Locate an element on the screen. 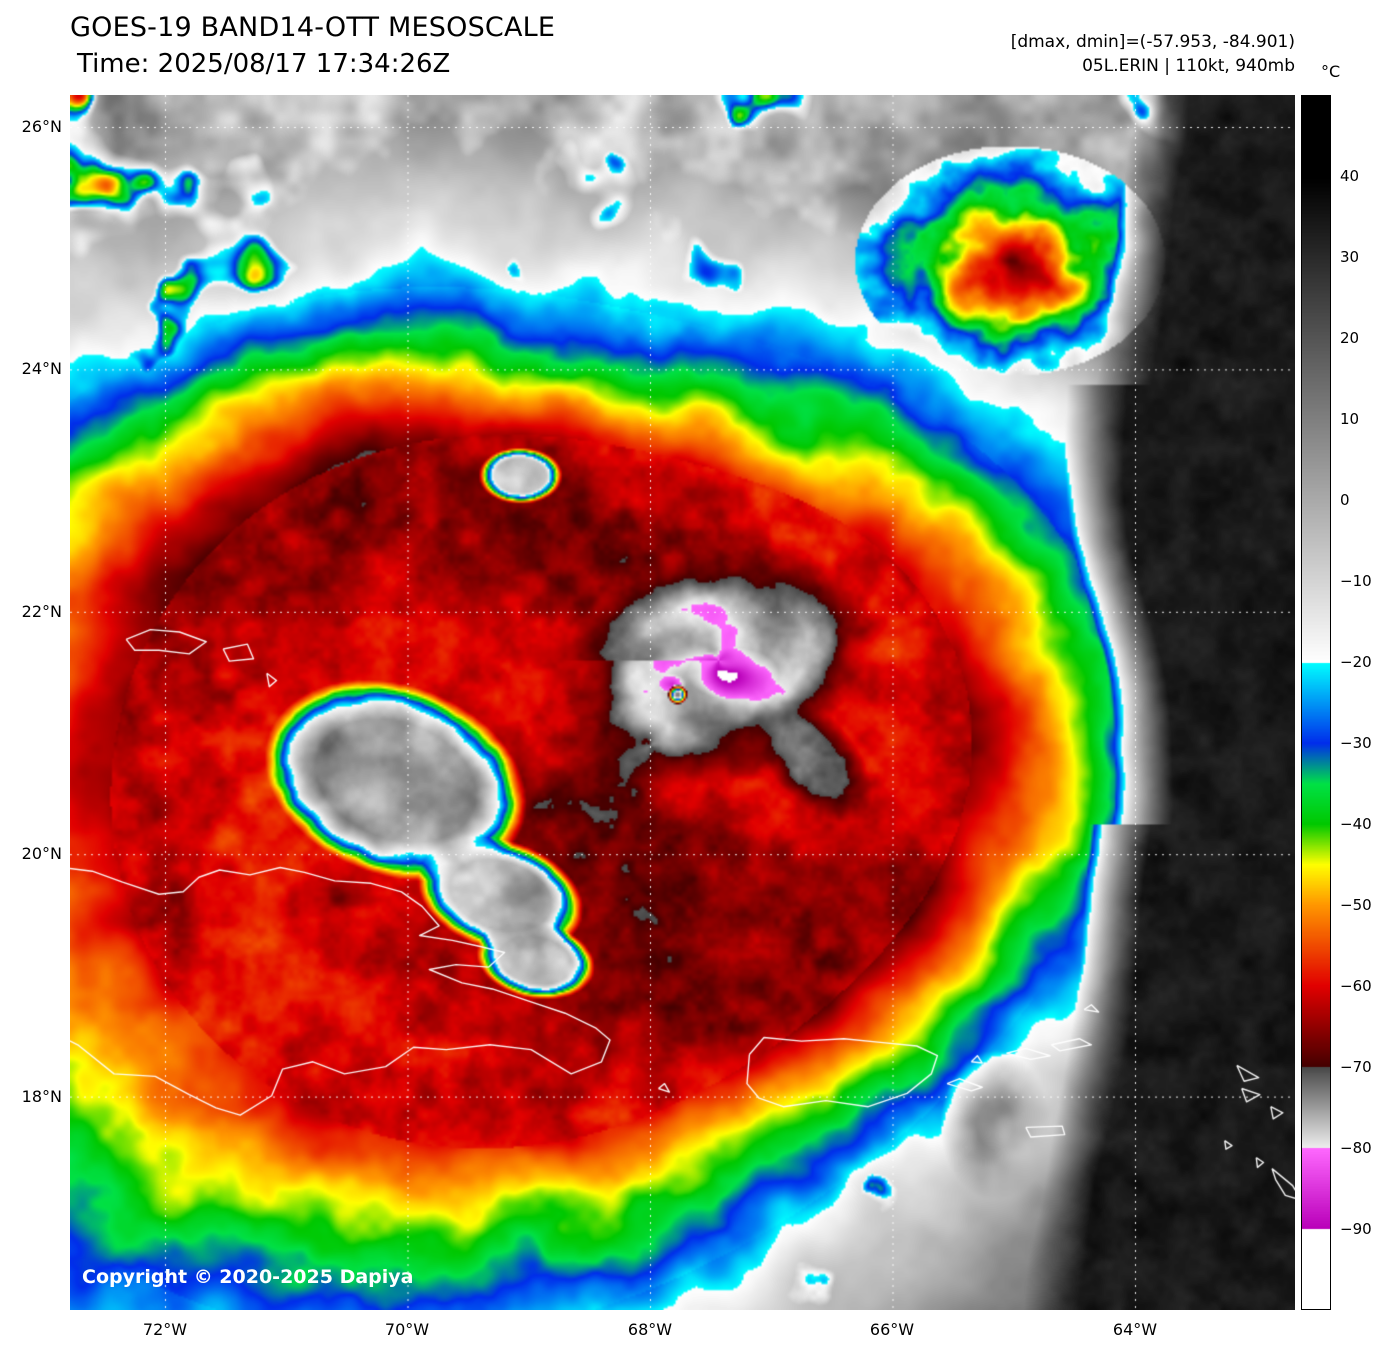 This screenshot has height=1359, width=1390. colorbar-tick-10: 10 is located at coordinates (1350, 419).